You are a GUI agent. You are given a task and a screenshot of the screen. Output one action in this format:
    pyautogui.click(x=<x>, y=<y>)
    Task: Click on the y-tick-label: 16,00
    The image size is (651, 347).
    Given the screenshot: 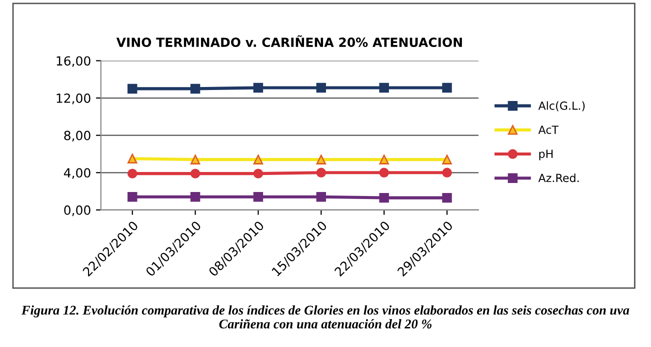 What is the action you would take?
    pyautogui.click(x=73, y=61)
    